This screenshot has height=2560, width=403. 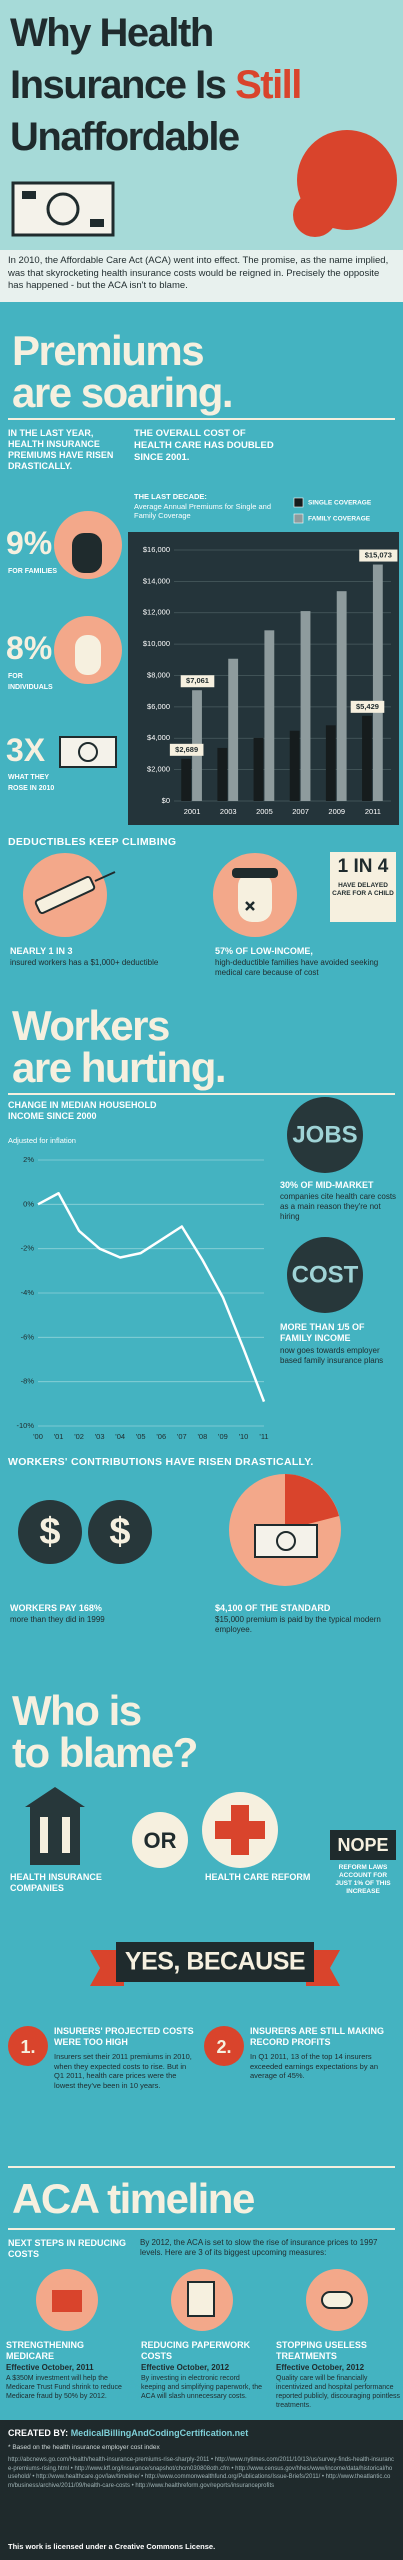 What do you see at coordinates (67, 2301) in the screenshot?
I see `medicare-icon` at bounding box center [67, 2301].